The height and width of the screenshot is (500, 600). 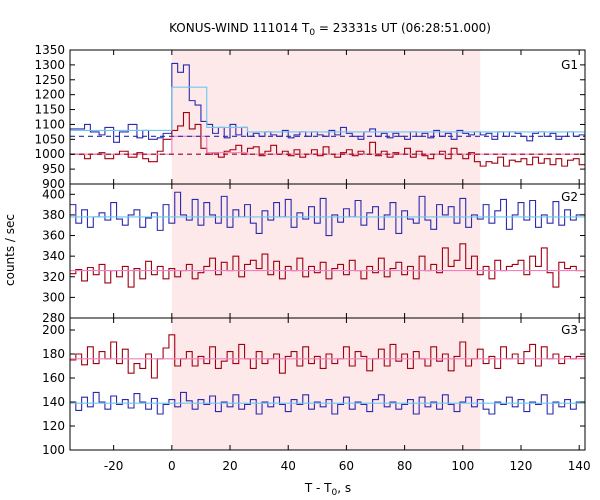 I want to click on panel-1-pink-step-series, so click(x=327, y=145).